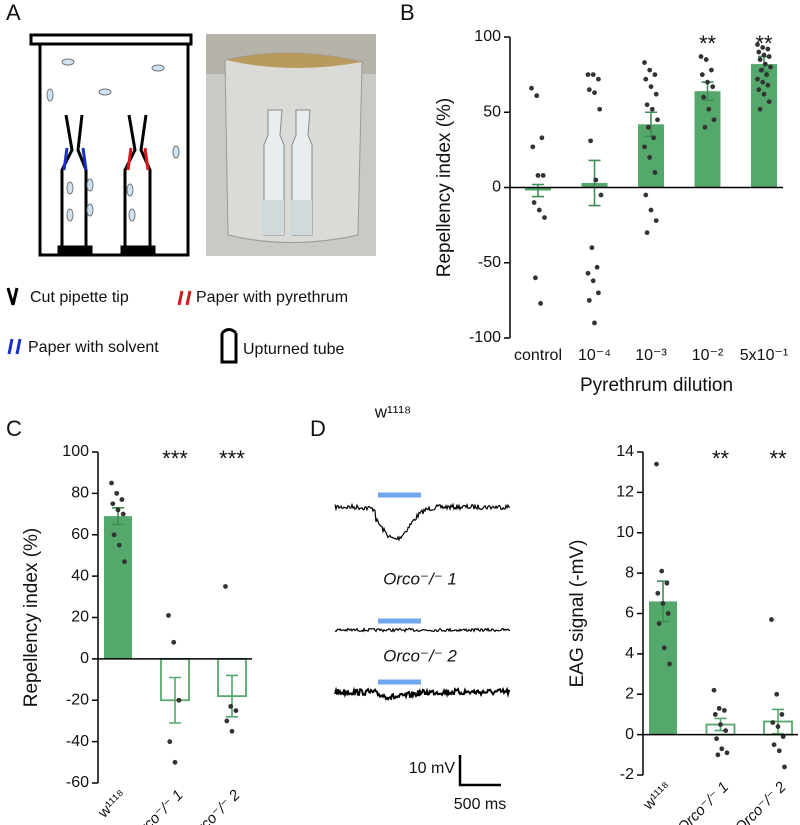  What do you see at coordinates (93, 347) in the screenshot?
I see `legend-text: Paper with solvent` at bounding box center [93, 347].